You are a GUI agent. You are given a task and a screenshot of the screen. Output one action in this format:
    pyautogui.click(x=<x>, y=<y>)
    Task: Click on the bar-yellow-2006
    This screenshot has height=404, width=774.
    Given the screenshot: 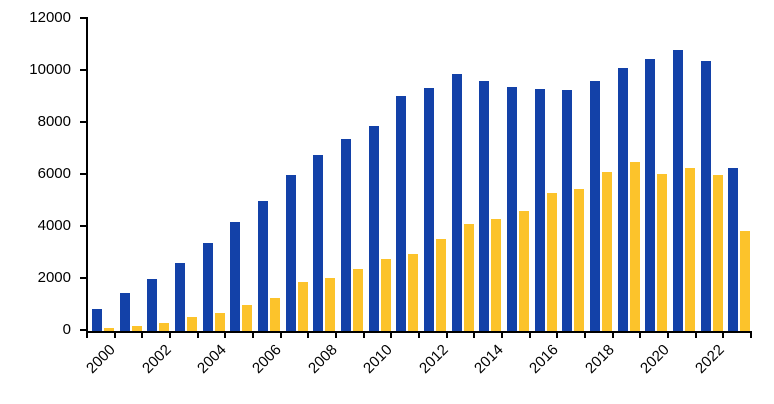 What is the action you would take?
    pyautogui.click(x=275, y=314)
    